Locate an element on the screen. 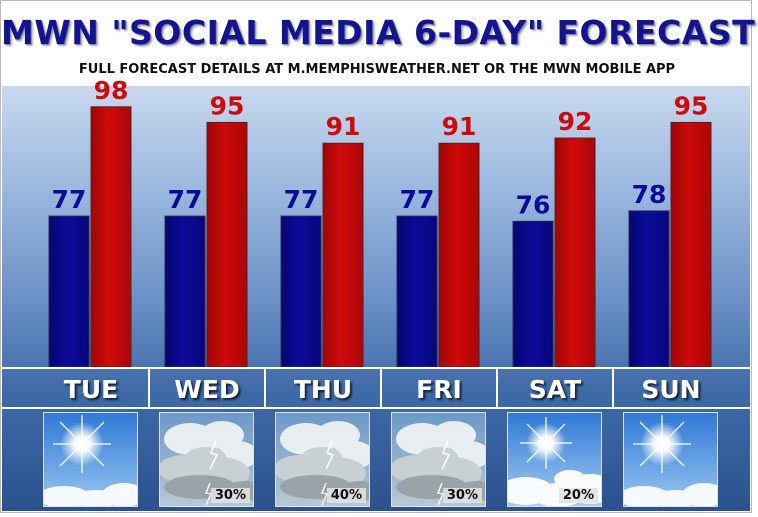 Image resolution: width=758 pixels, height=517 pixels. high-temp-label-wed: 95 is located at coordinates (227, 105).